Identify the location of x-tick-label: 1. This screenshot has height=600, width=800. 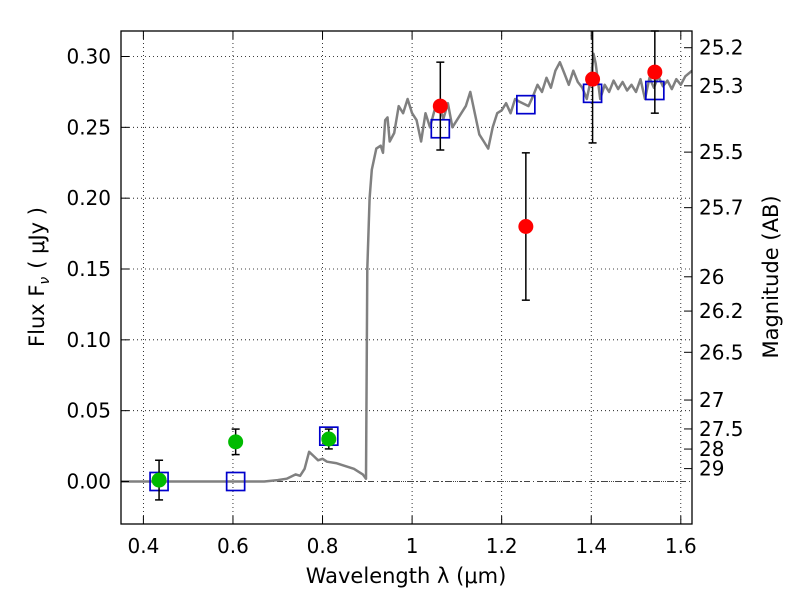
(412, 546).